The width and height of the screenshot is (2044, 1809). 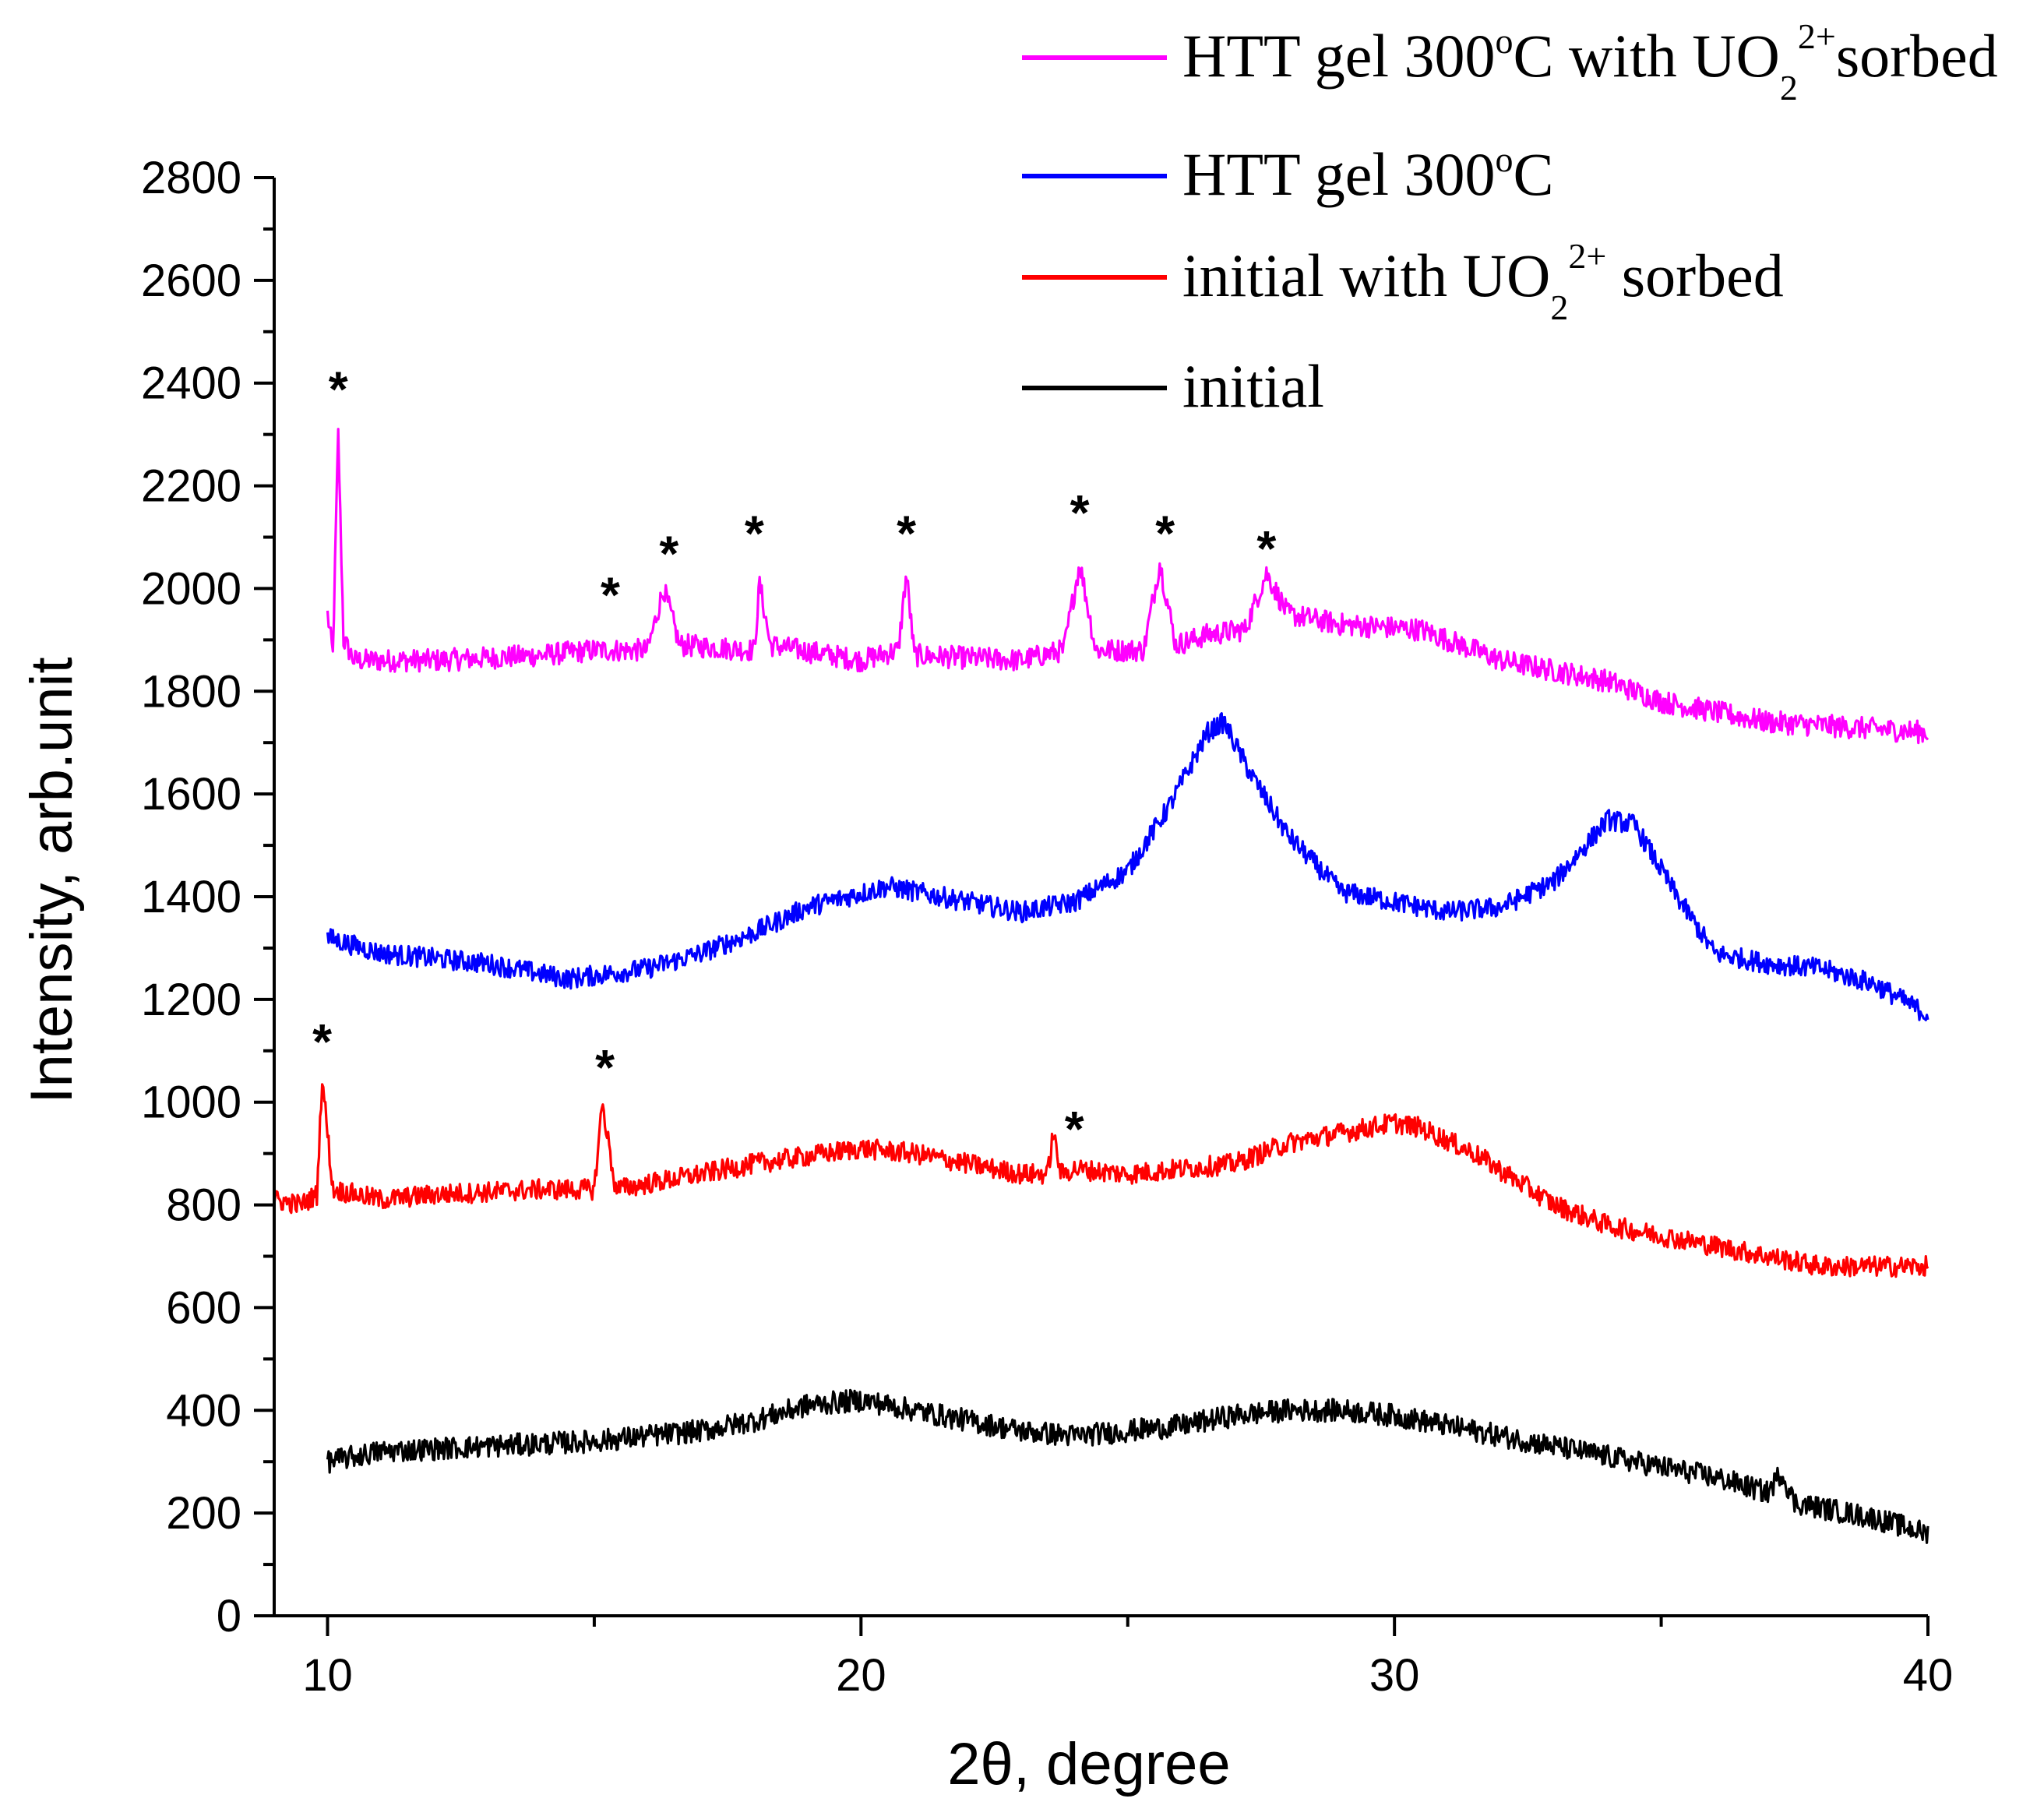 I want to click on legend-label-part: initial, so click(x=1253, y=386).